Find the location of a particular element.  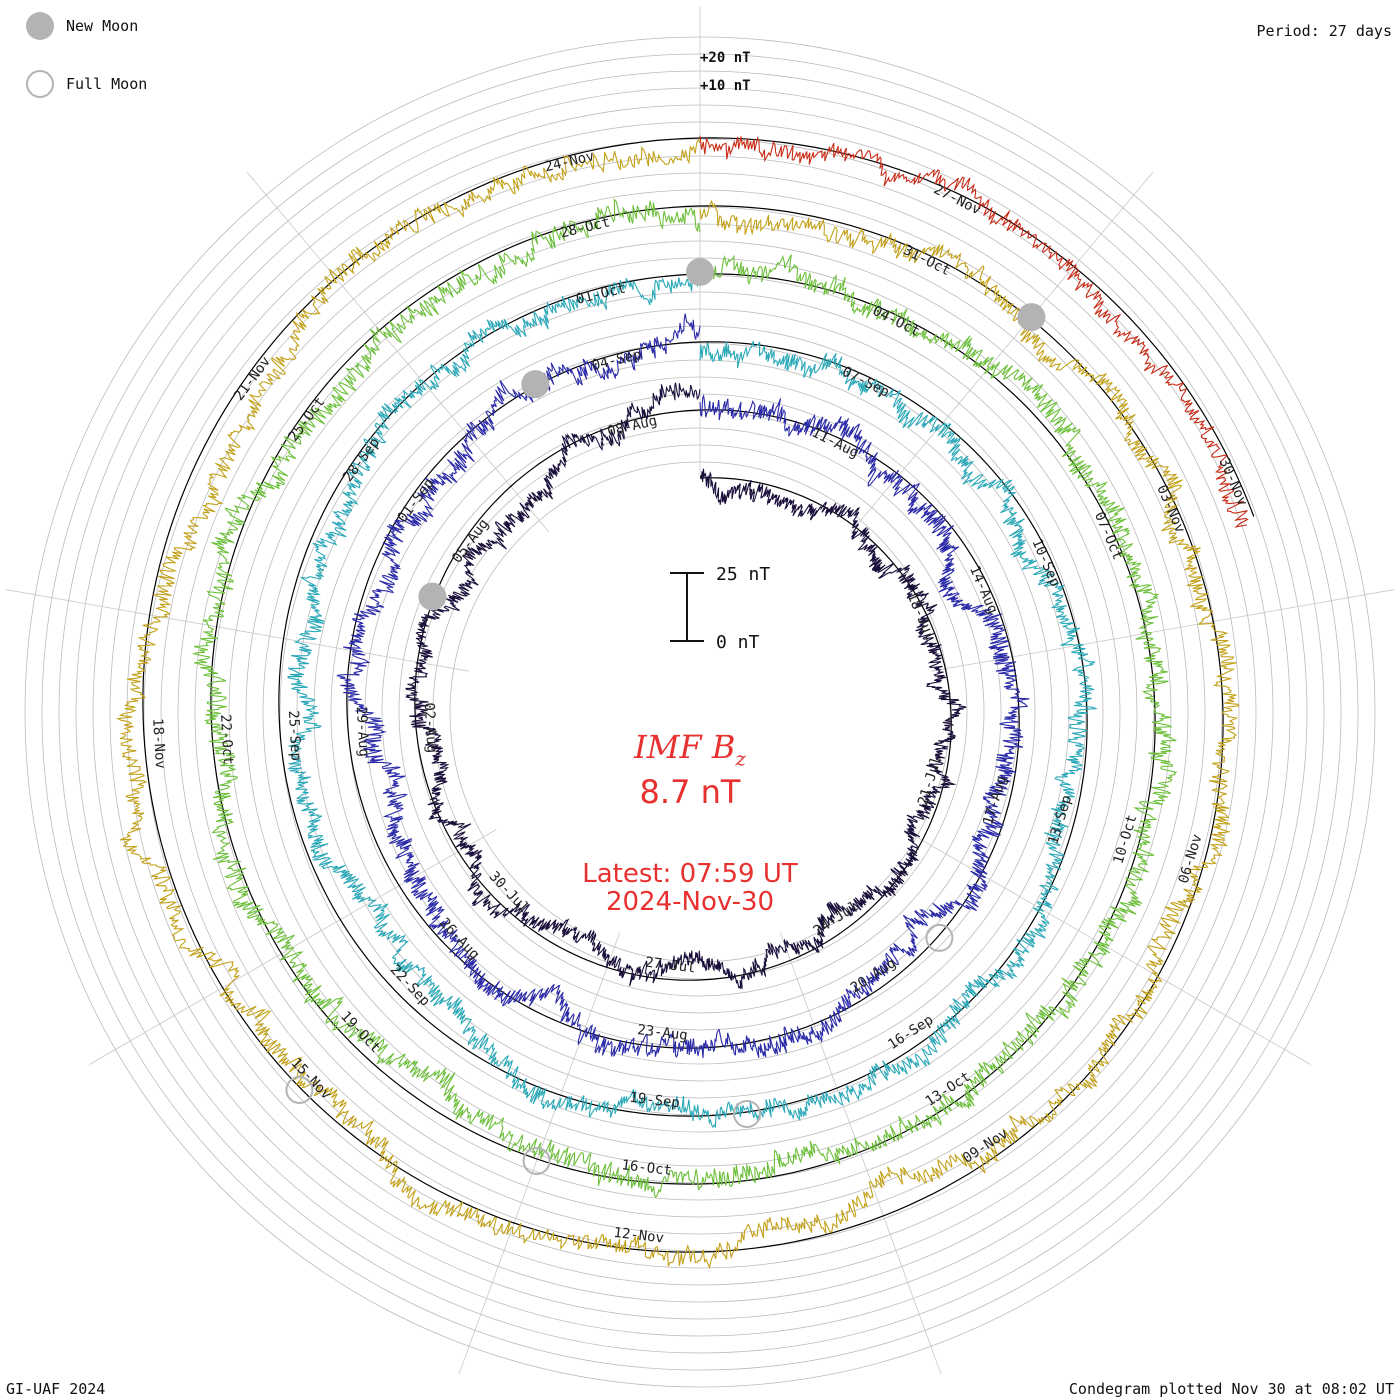

date-label: 12-Nov is located at coordinates (639, 1236).